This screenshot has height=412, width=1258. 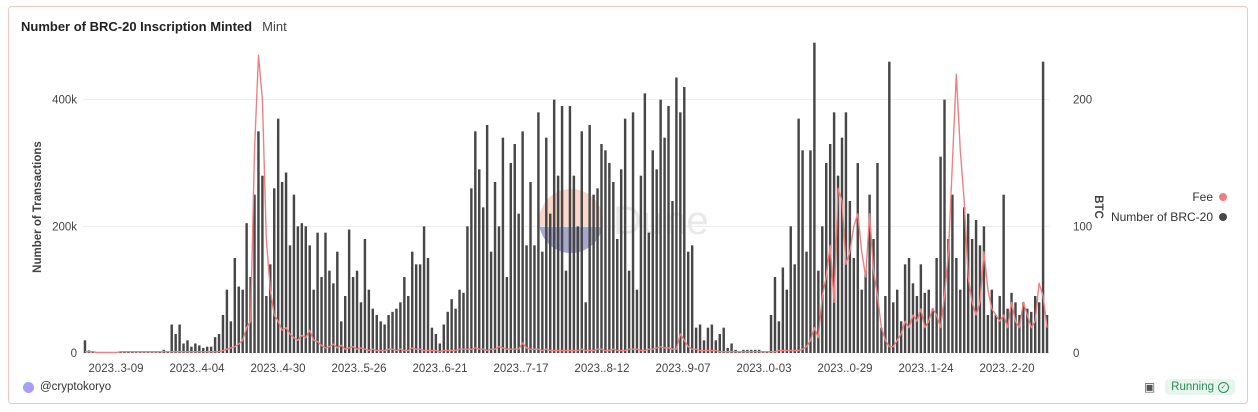 I want to click on camera-icon: ▣, so click(x=1149, y=387).